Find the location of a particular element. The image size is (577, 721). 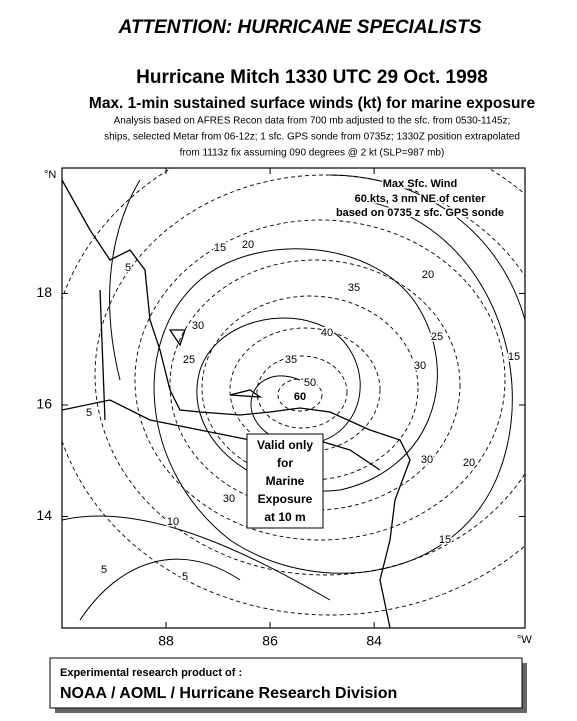

lon-unit: °W is located at coordinates (524, 640).